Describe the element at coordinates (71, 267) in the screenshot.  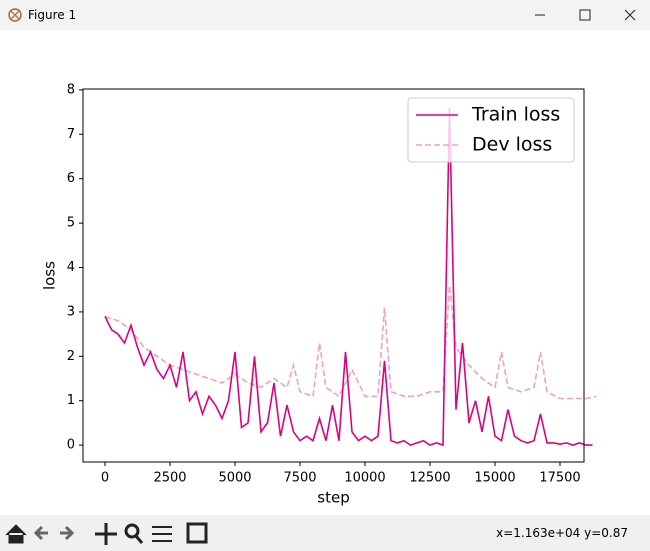
I see `y-tick-label: 4` at that location.